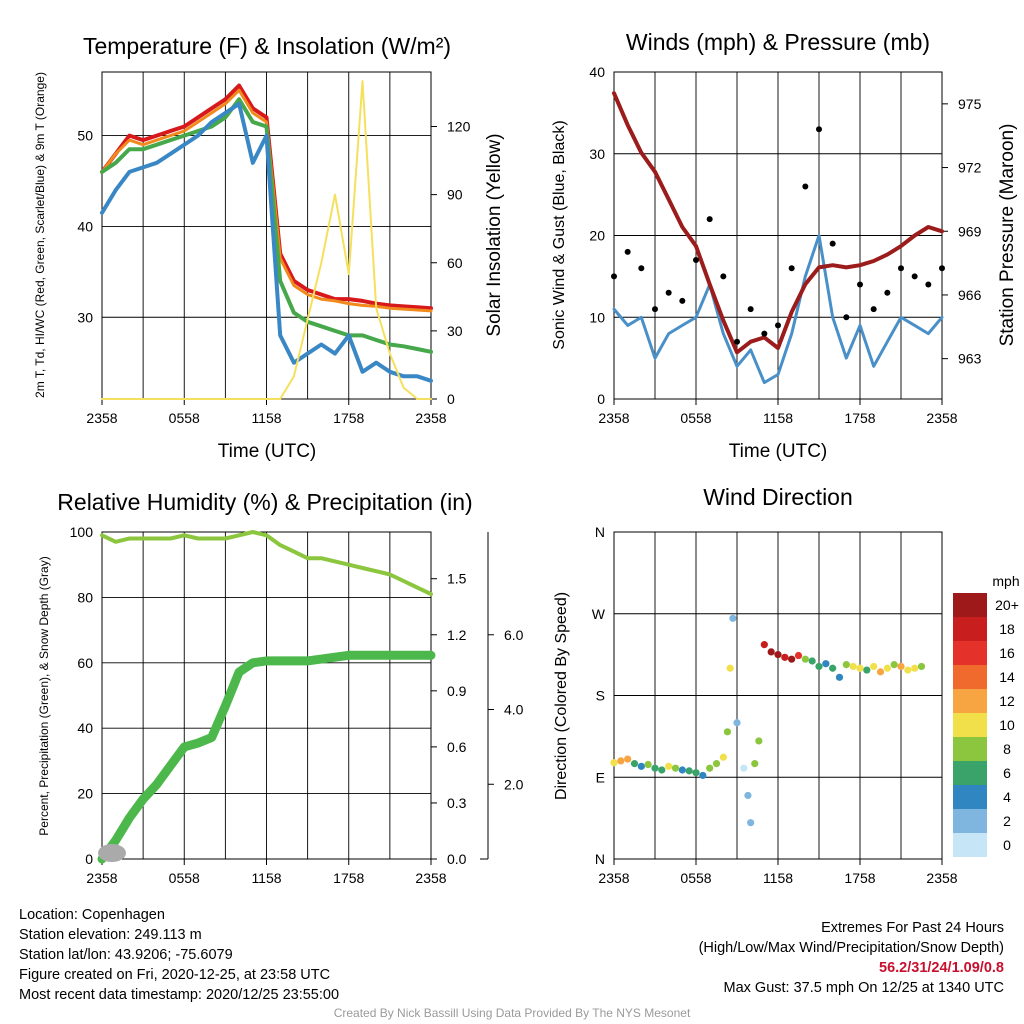 The height and width of the screenshot is (1024, 1024). Describe the element at coordinates (1007, 797) in the screenshot. I see `speed-legend-label: 4` at that location.